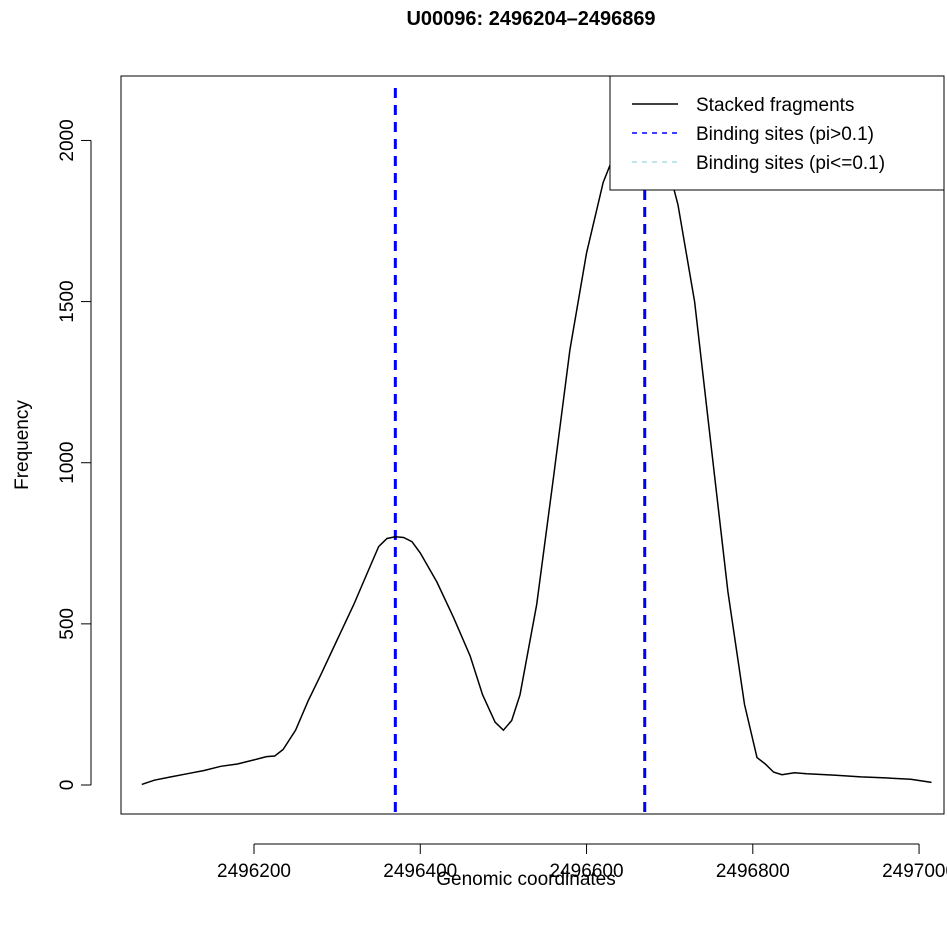 This screenshot has width=947, height=925. Describe the element at coordinates (790, 163) in the screenshot. I see `legend-label-binding-sites-low: Binding sites (pi<=0.1)` at that location.